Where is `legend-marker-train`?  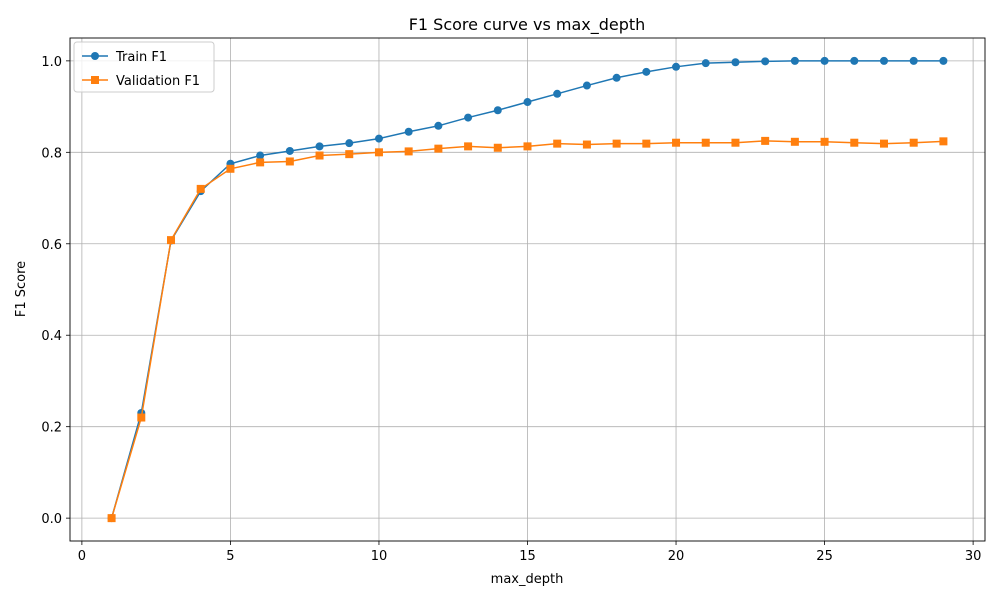 legend-marker-train is located at coordinates (95, 56).